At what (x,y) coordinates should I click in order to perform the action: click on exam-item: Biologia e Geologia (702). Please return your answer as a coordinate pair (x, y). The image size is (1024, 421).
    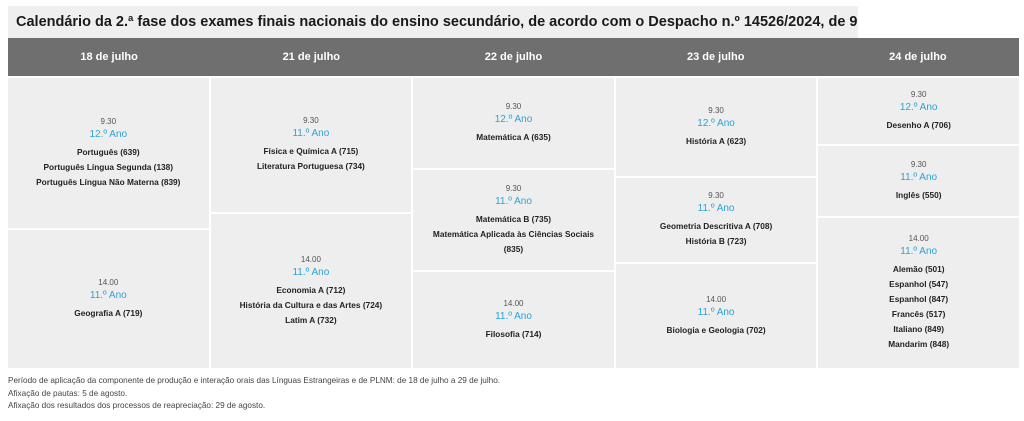
    Looking at the image, I should click on (716, 329).